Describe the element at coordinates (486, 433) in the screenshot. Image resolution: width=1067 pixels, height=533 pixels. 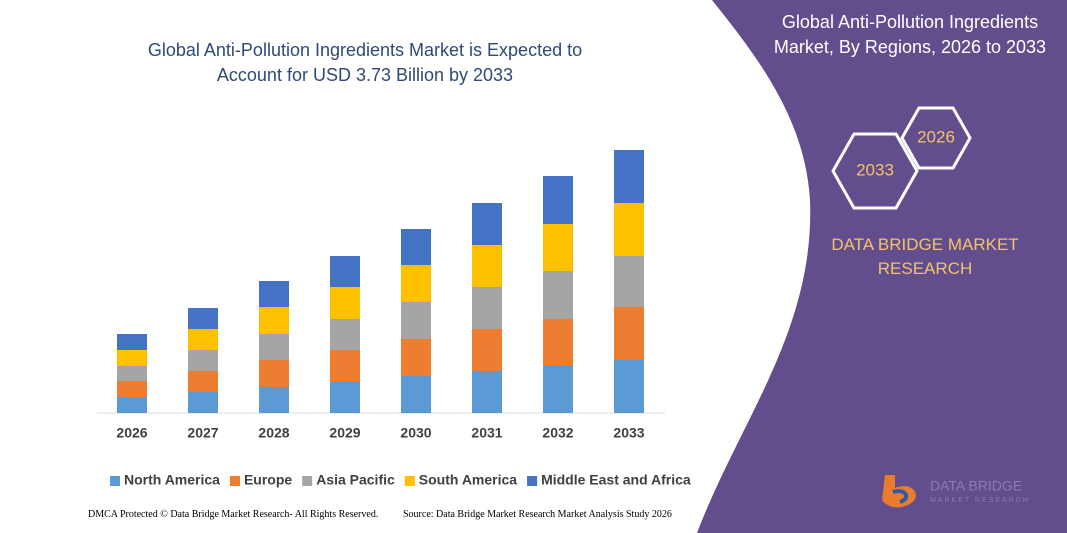
I see `x-tick-label: 2031` at that location.